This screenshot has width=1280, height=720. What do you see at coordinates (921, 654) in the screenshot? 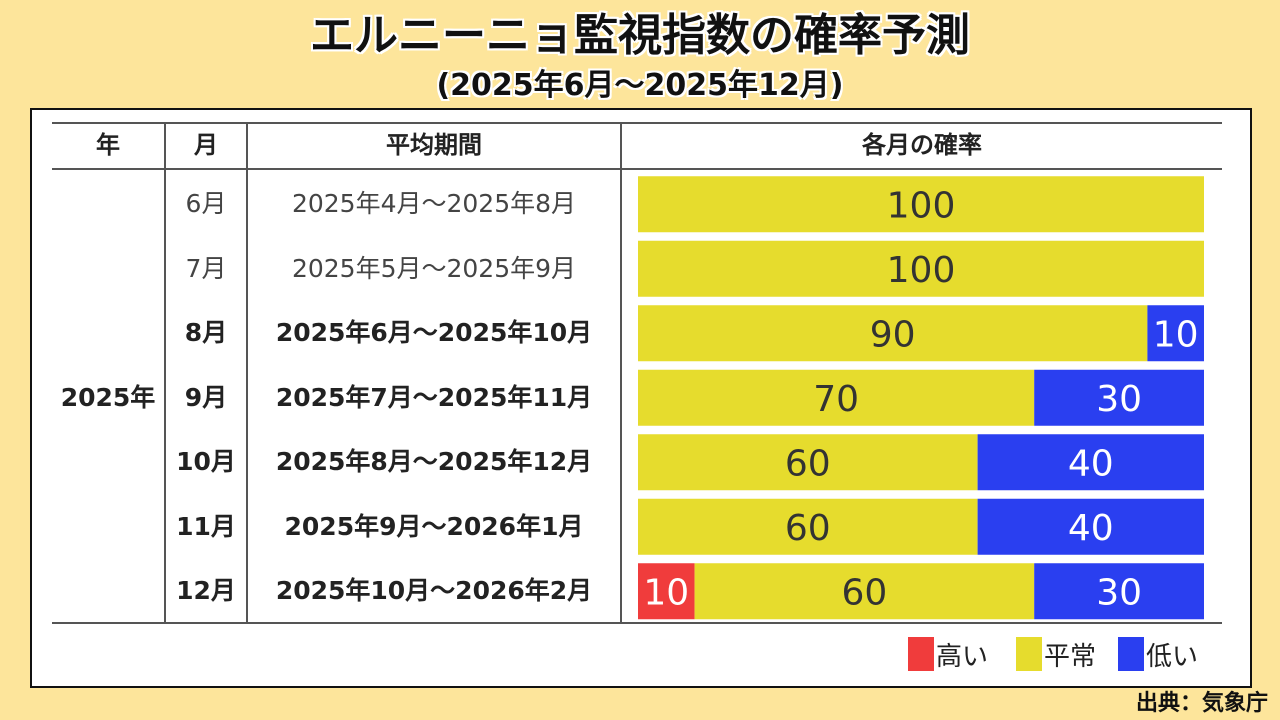
I see `legend-swatch-high` at bounding box center [921, 654].